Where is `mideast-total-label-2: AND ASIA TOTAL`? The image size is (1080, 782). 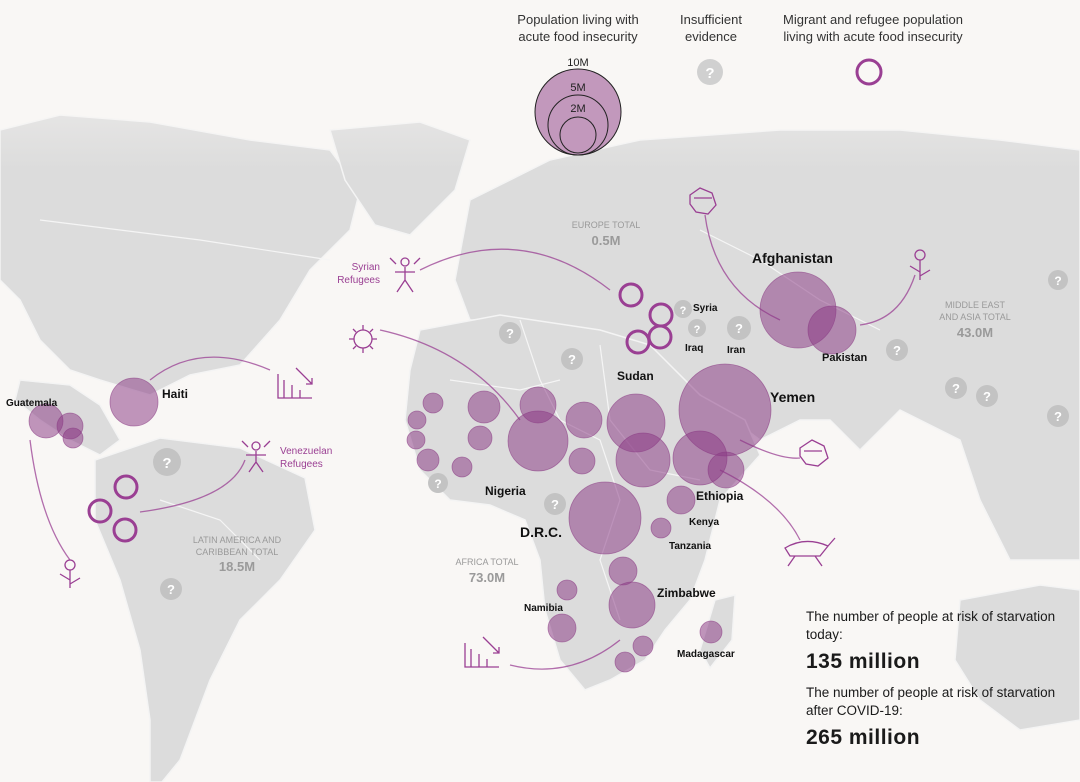 mideast-total-label-2: AND ASIA TOTAL is located at coordinates (975, 317).